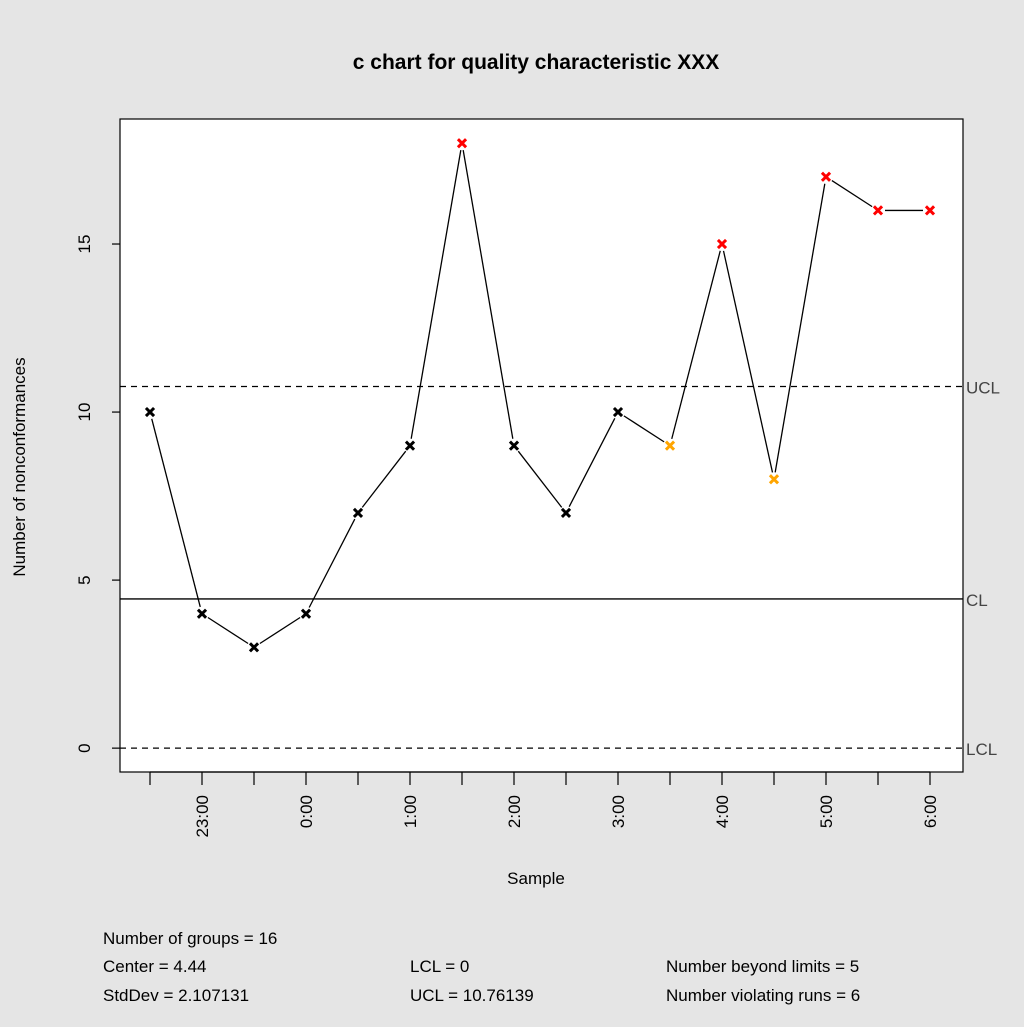  Describe the element at coordinates (983, 387) in the screenshot. I see `limit-label-ucl: UCL` at that location.